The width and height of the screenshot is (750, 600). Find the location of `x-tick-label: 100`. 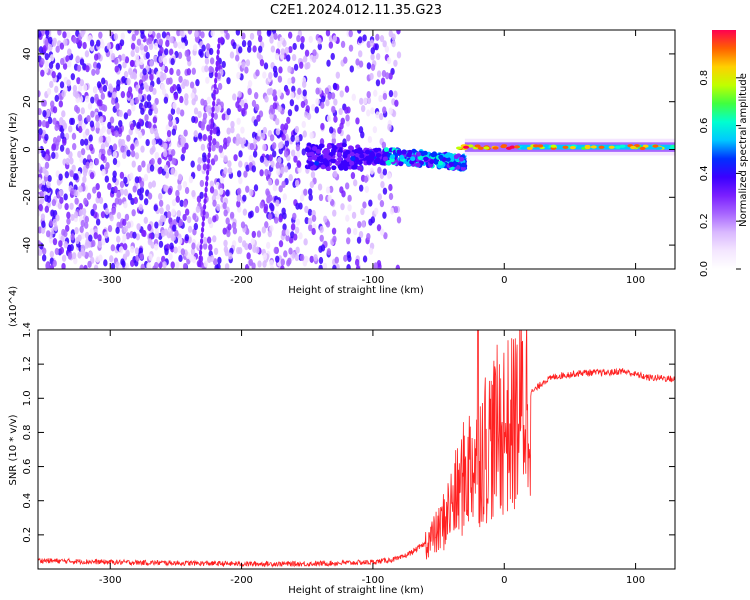

x-tick-label: 100 is located at coordinates (635, 580).